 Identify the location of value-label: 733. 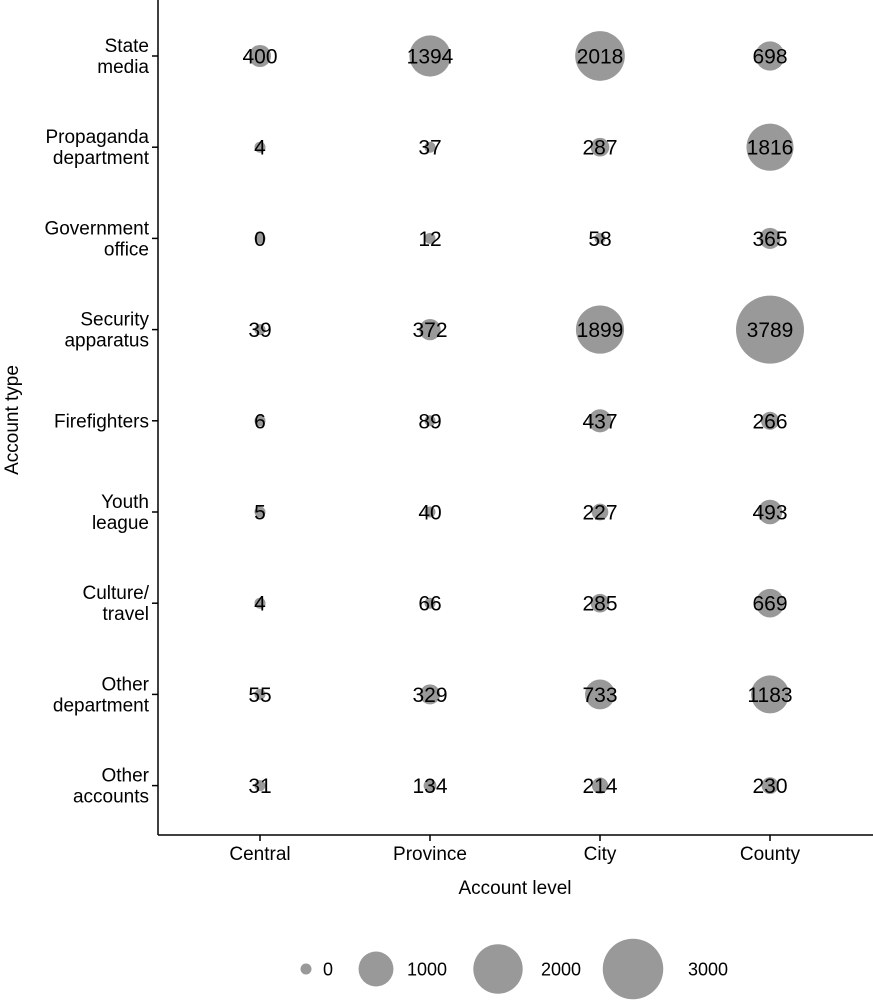
(599, 695).